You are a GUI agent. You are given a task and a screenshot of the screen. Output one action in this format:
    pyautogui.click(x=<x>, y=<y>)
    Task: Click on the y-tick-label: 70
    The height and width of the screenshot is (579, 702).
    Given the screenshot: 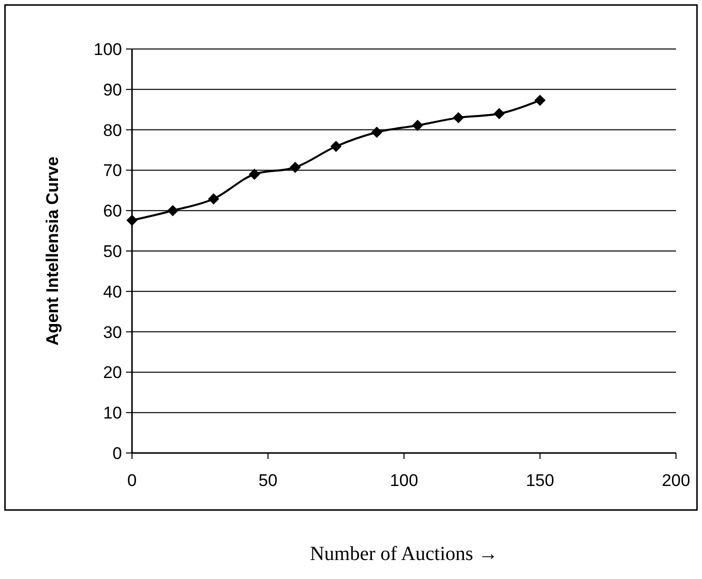 What is the action you would take?
    pyautogui.click(x=112, y=170)
    